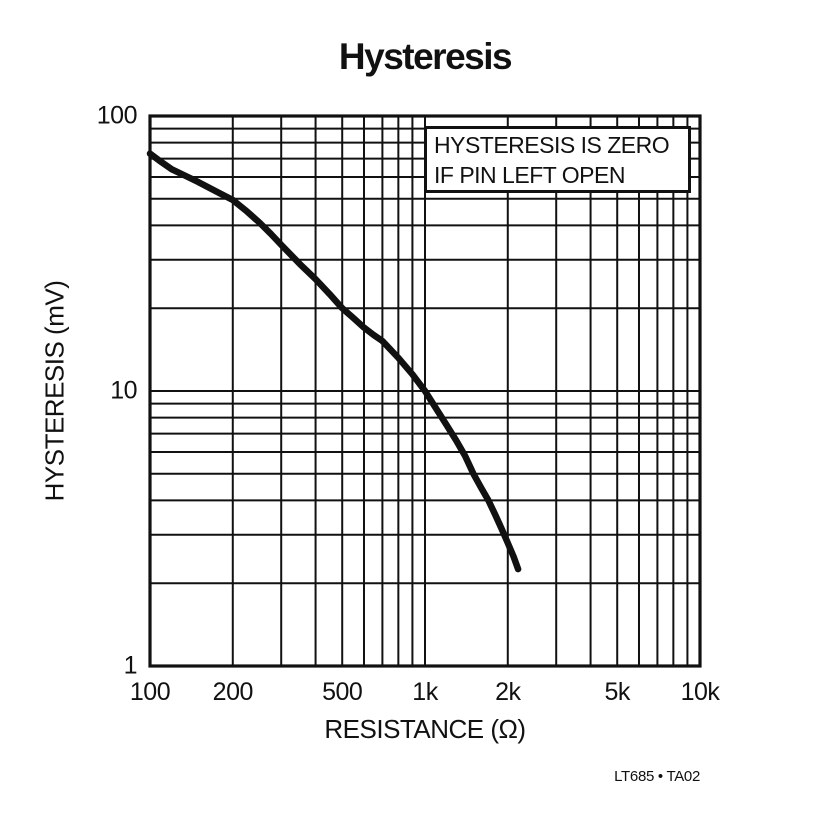  Describe the element at coordinates (557, 159) in the screenshot. I see `annotation-box: HYSTERESIS IS ZERO IF PIN LEFT OPEN` at that location.